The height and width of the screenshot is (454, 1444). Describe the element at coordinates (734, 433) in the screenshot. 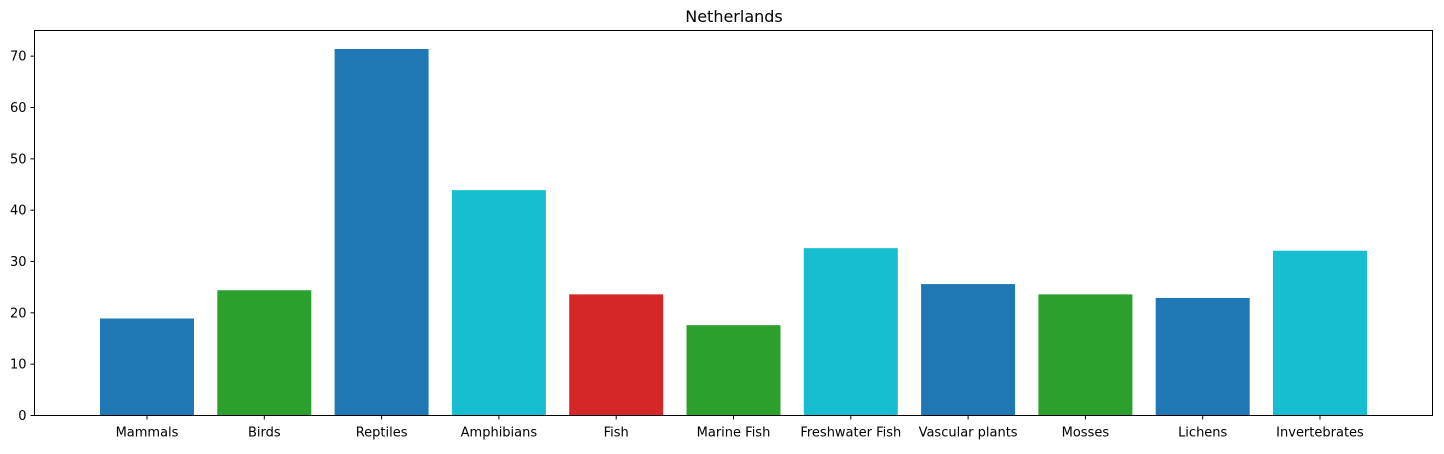

I see `x-tick-label: Marine Fish` at that location.